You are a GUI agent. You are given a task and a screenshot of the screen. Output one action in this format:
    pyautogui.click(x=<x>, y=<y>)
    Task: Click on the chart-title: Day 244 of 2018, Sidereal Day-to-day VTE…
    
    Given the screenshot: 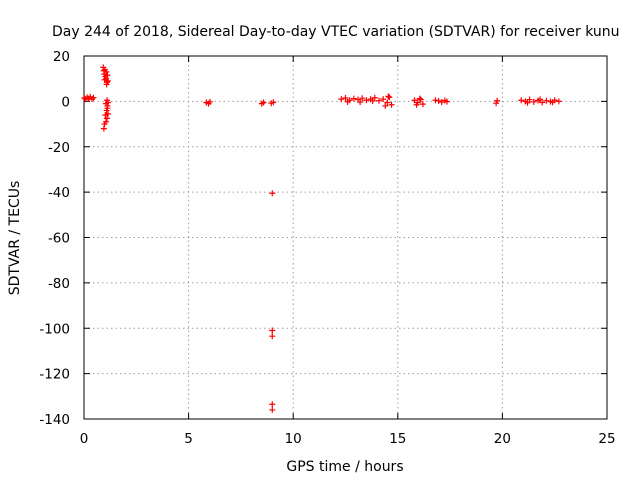 What is the action you would take?
    pyautogui.click(x=336, y=32)
    